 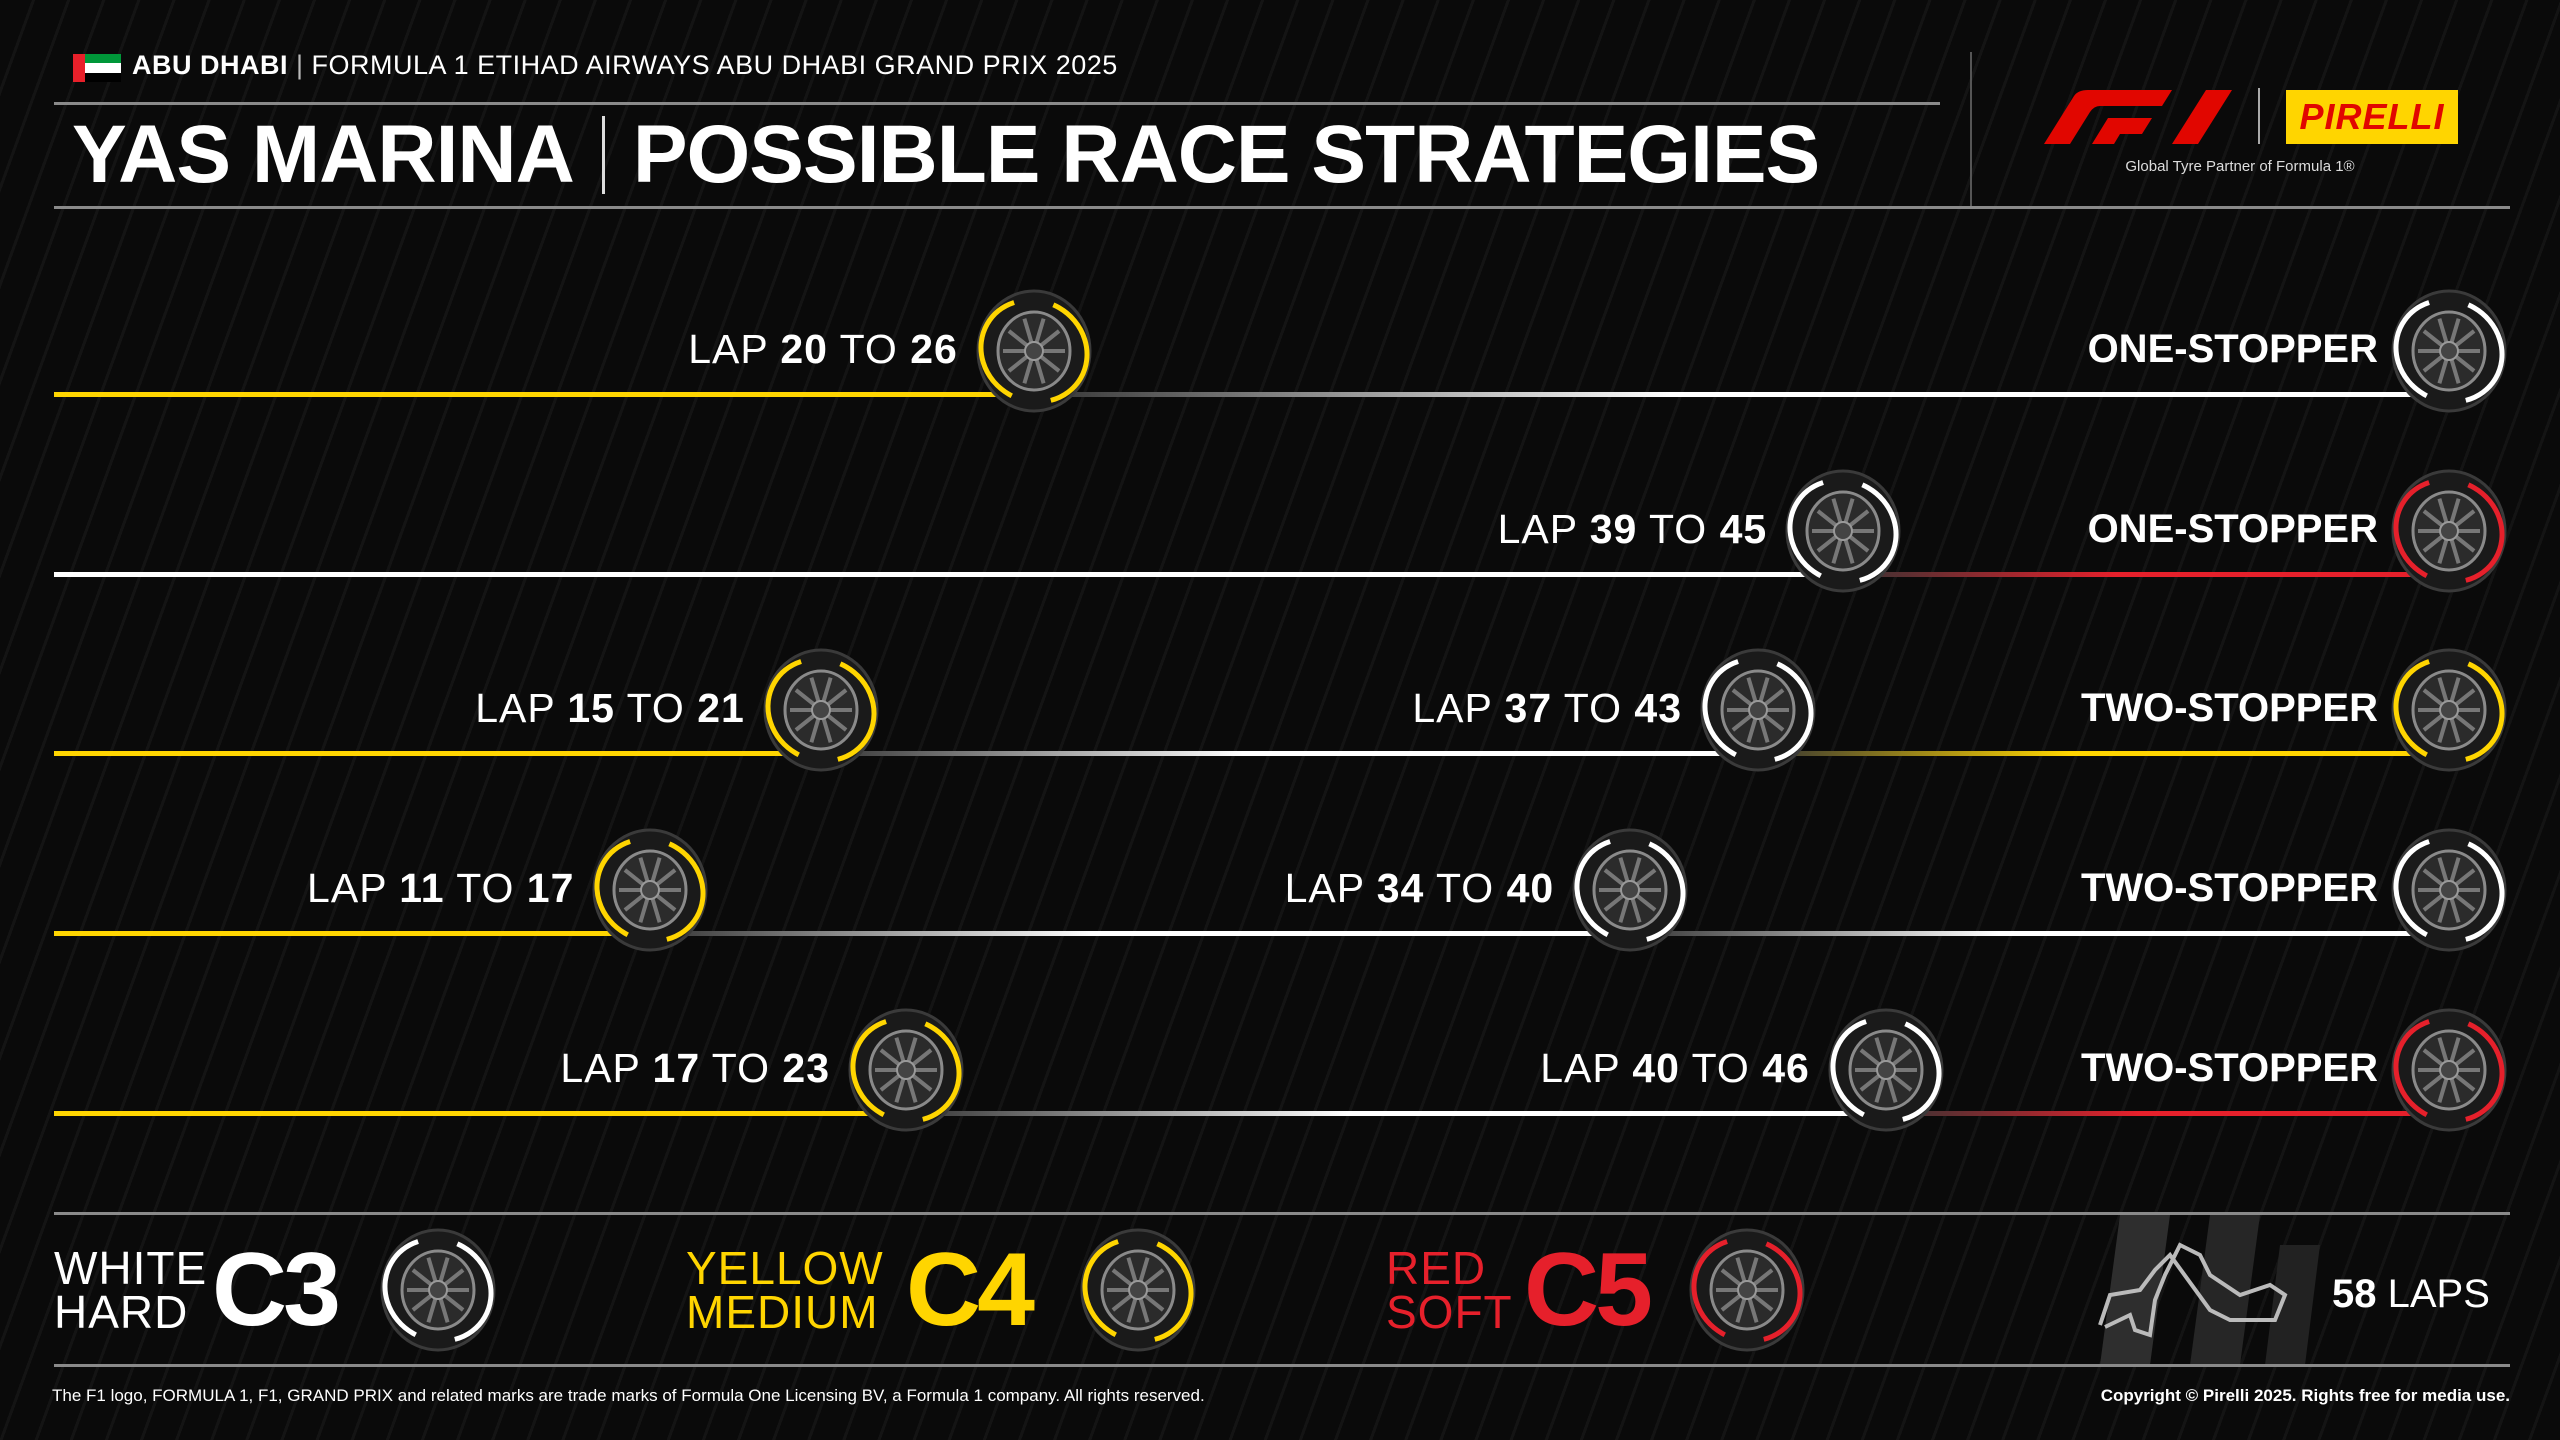 I want to click on pit-window-label: LAP 40 TO 46, so click(x=1675, y=1068).